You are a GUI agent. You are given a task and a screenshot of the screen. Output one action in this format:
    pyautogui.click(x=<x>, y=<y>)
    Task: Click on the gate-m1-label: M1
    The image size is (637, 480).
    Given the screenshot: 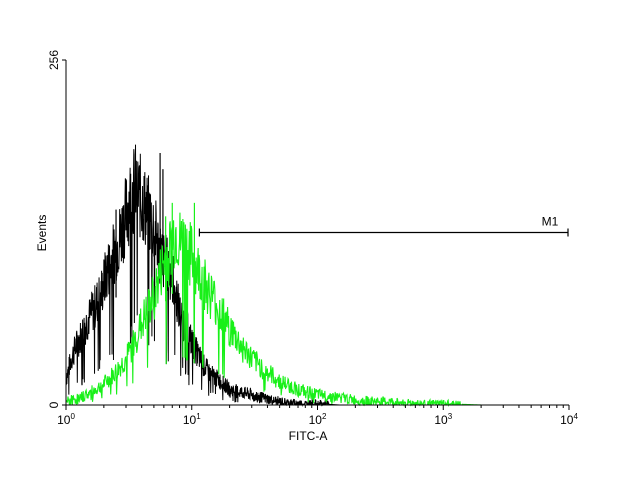 What is the action you would take?
    pyautogui.click(x=550, y=222)
    